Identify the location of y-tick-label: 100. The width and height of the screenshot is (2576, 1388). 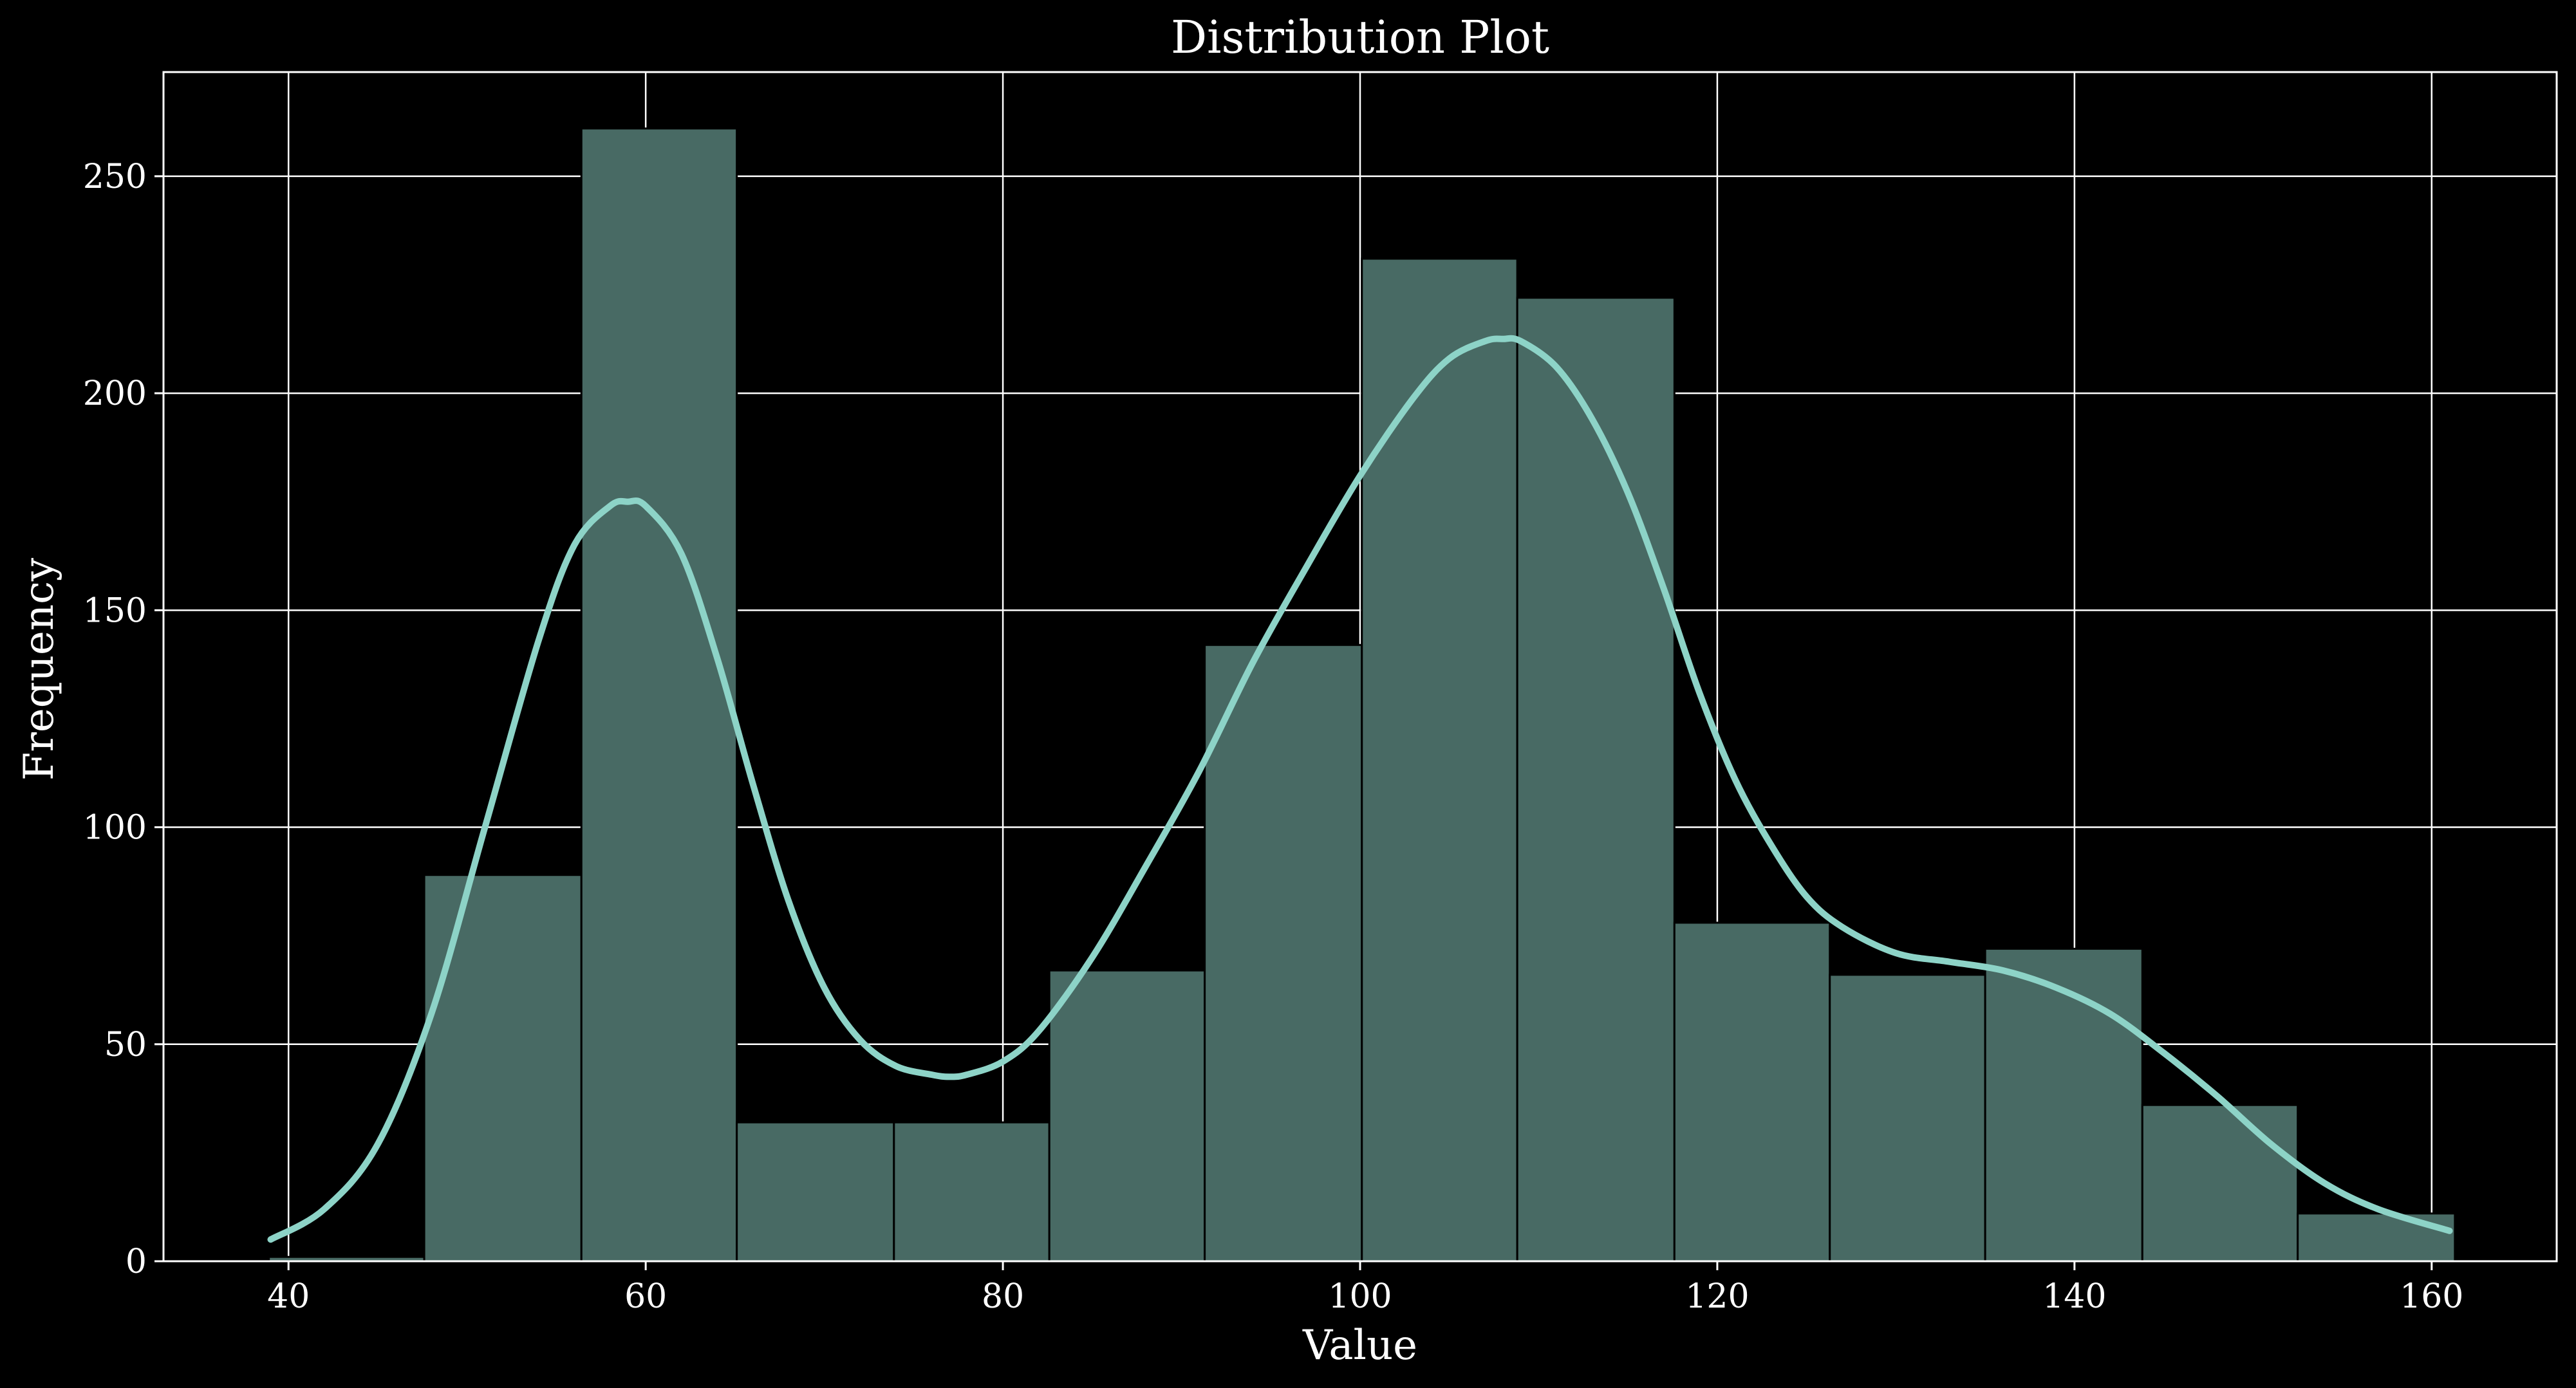
(115, 828).